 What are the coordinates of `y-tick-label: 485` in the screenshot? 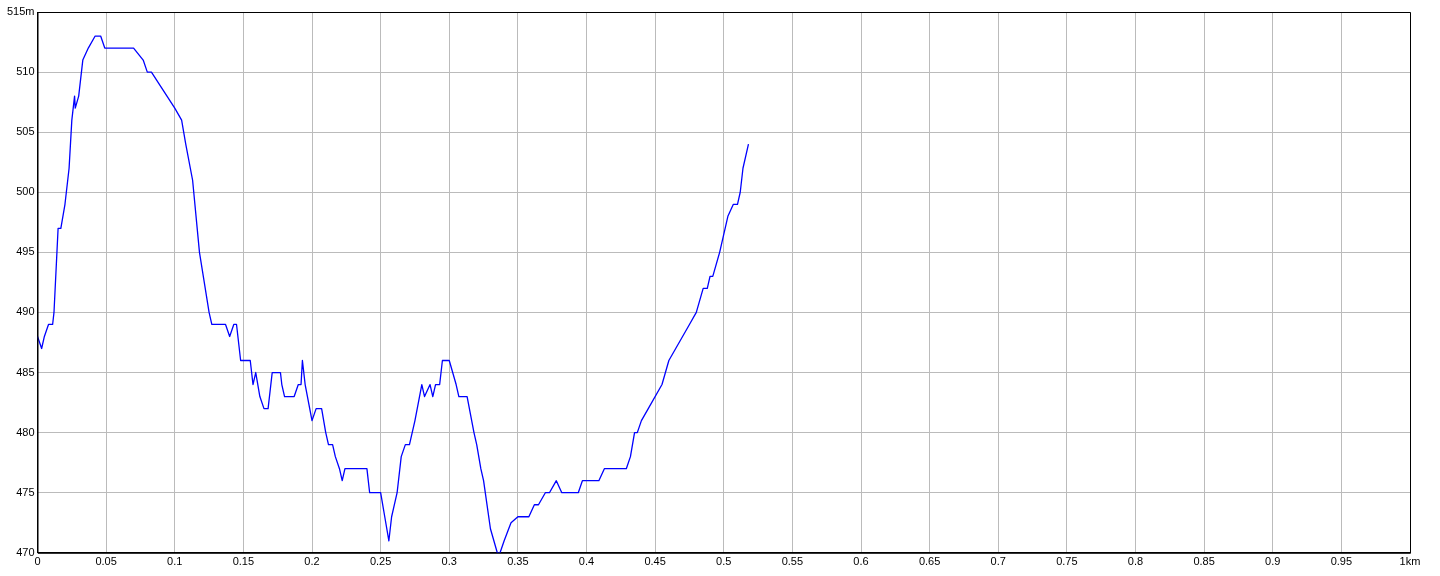 It's located at (25, 371).